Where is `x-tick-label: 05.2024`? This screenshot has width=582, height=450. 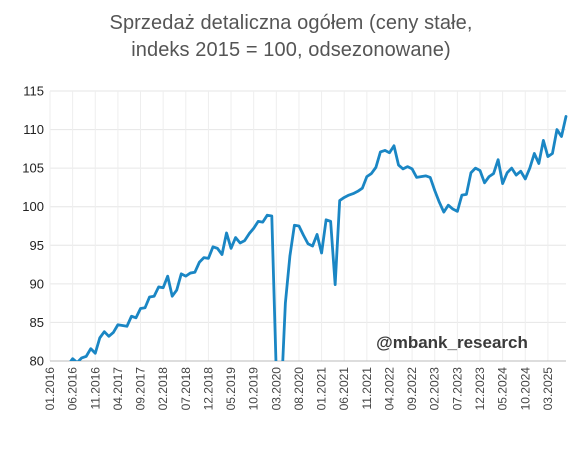
x-tick-label: 05.2024 is located at coordinates (503, 389).